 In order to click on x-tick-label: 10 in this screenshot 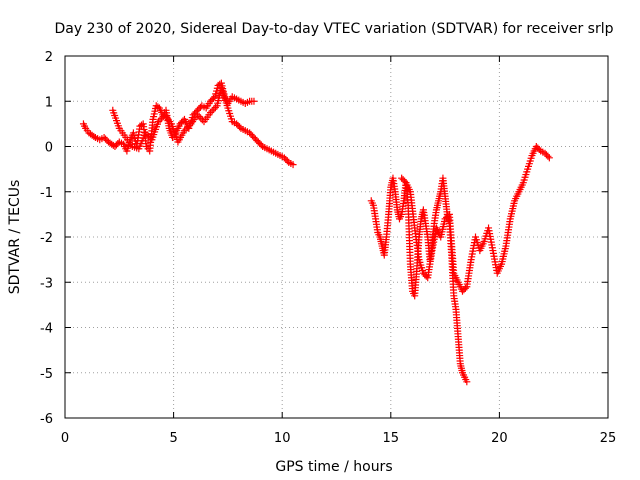, I will do `click(282, 438)`.